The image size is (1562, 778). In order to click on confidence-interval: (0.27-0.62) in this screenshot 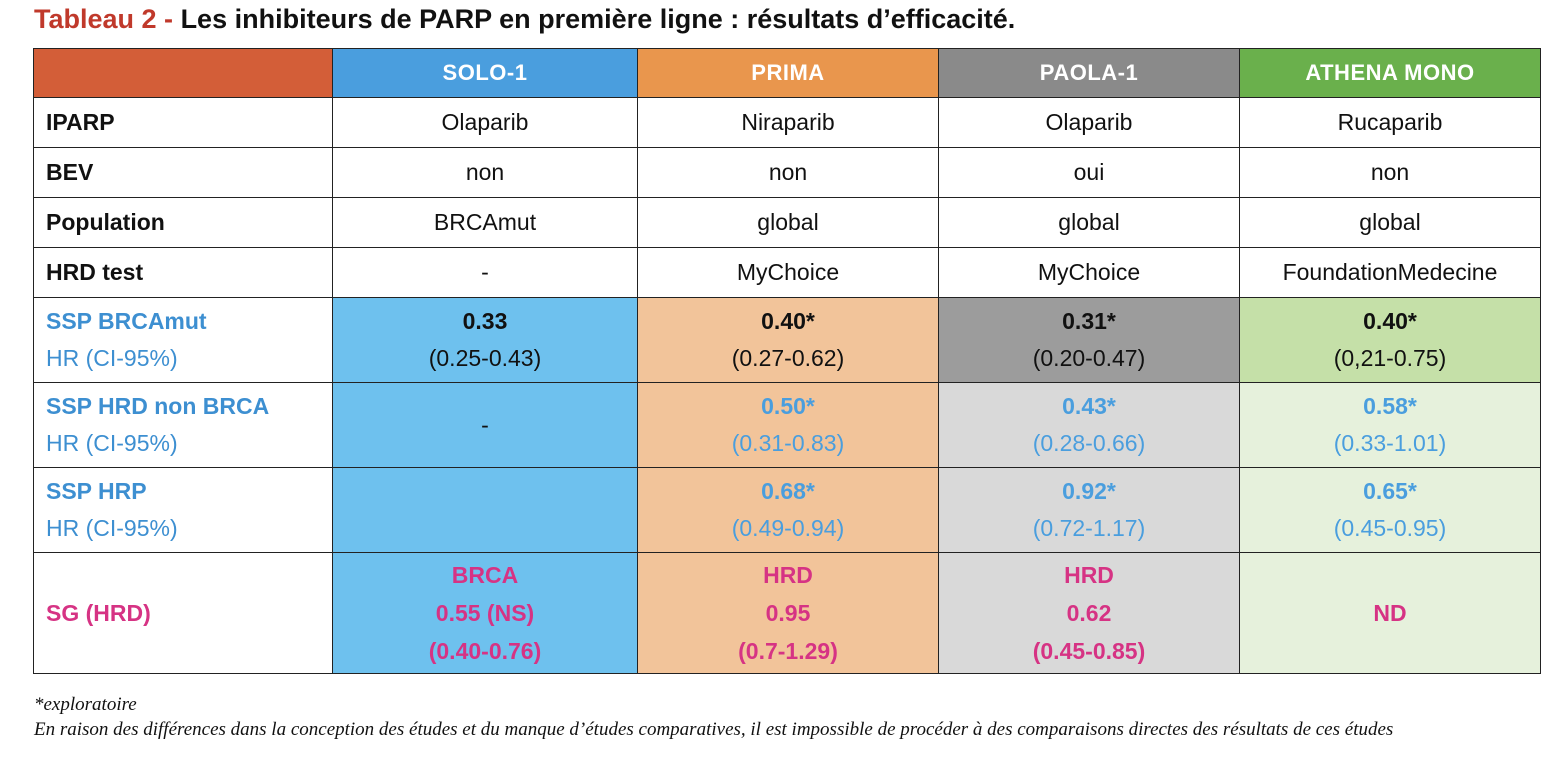, I will do `click(788, 358)`.